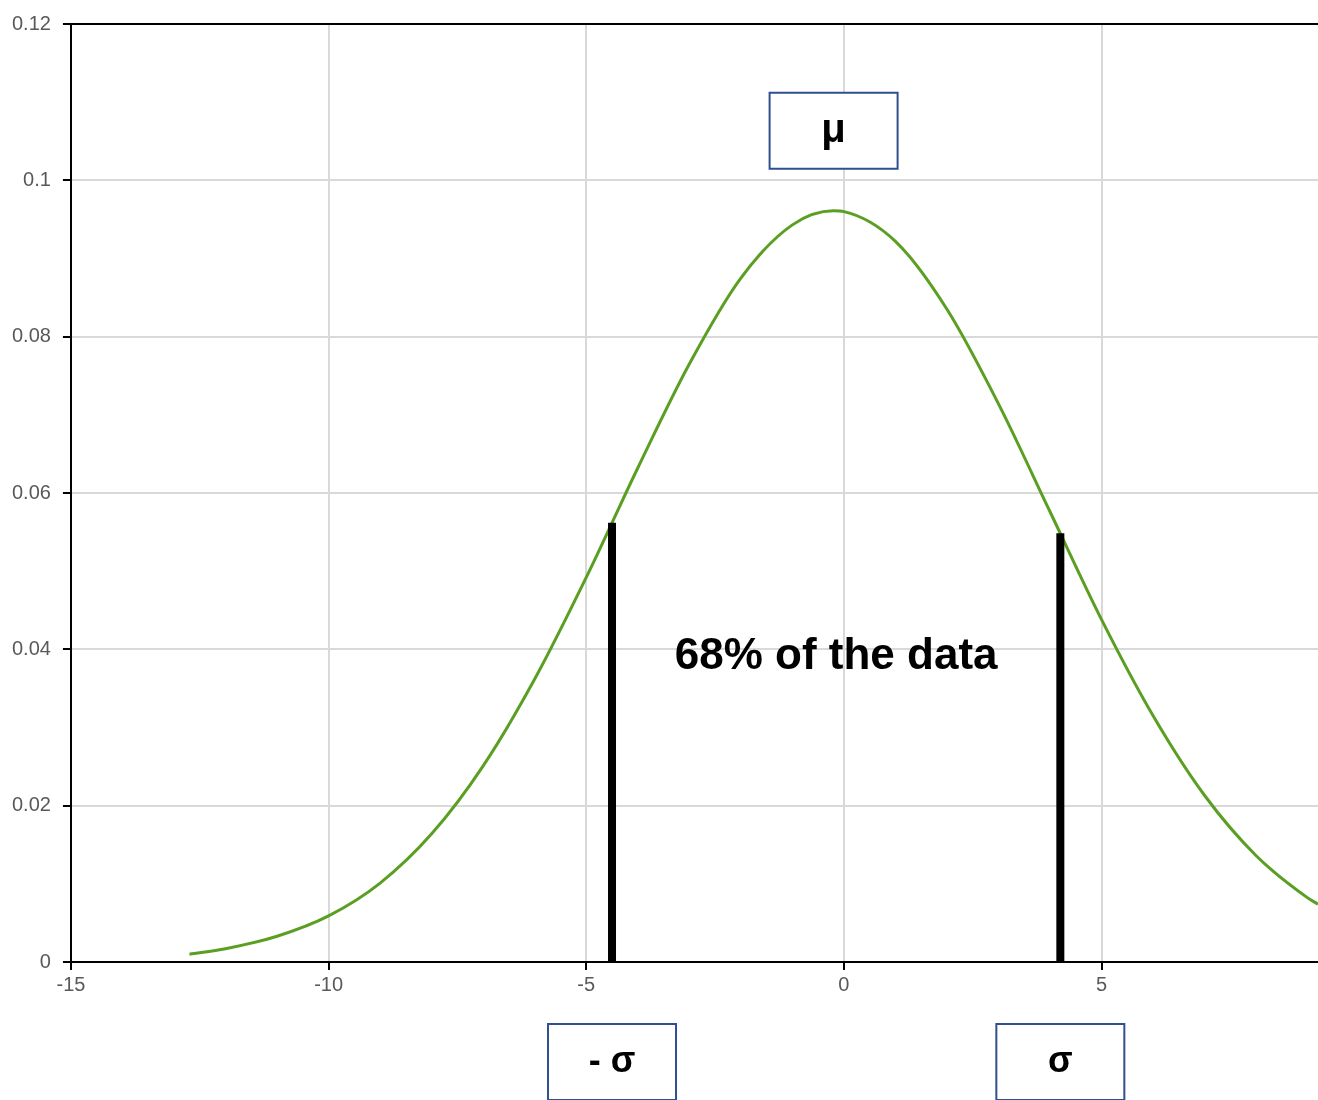 The width and height of the screenshot is (1318, 1100). What do you see at coordinates (836, 654) in the screenshot?
I see `annotation: 68% of the data` at bounding box center [836, 654].